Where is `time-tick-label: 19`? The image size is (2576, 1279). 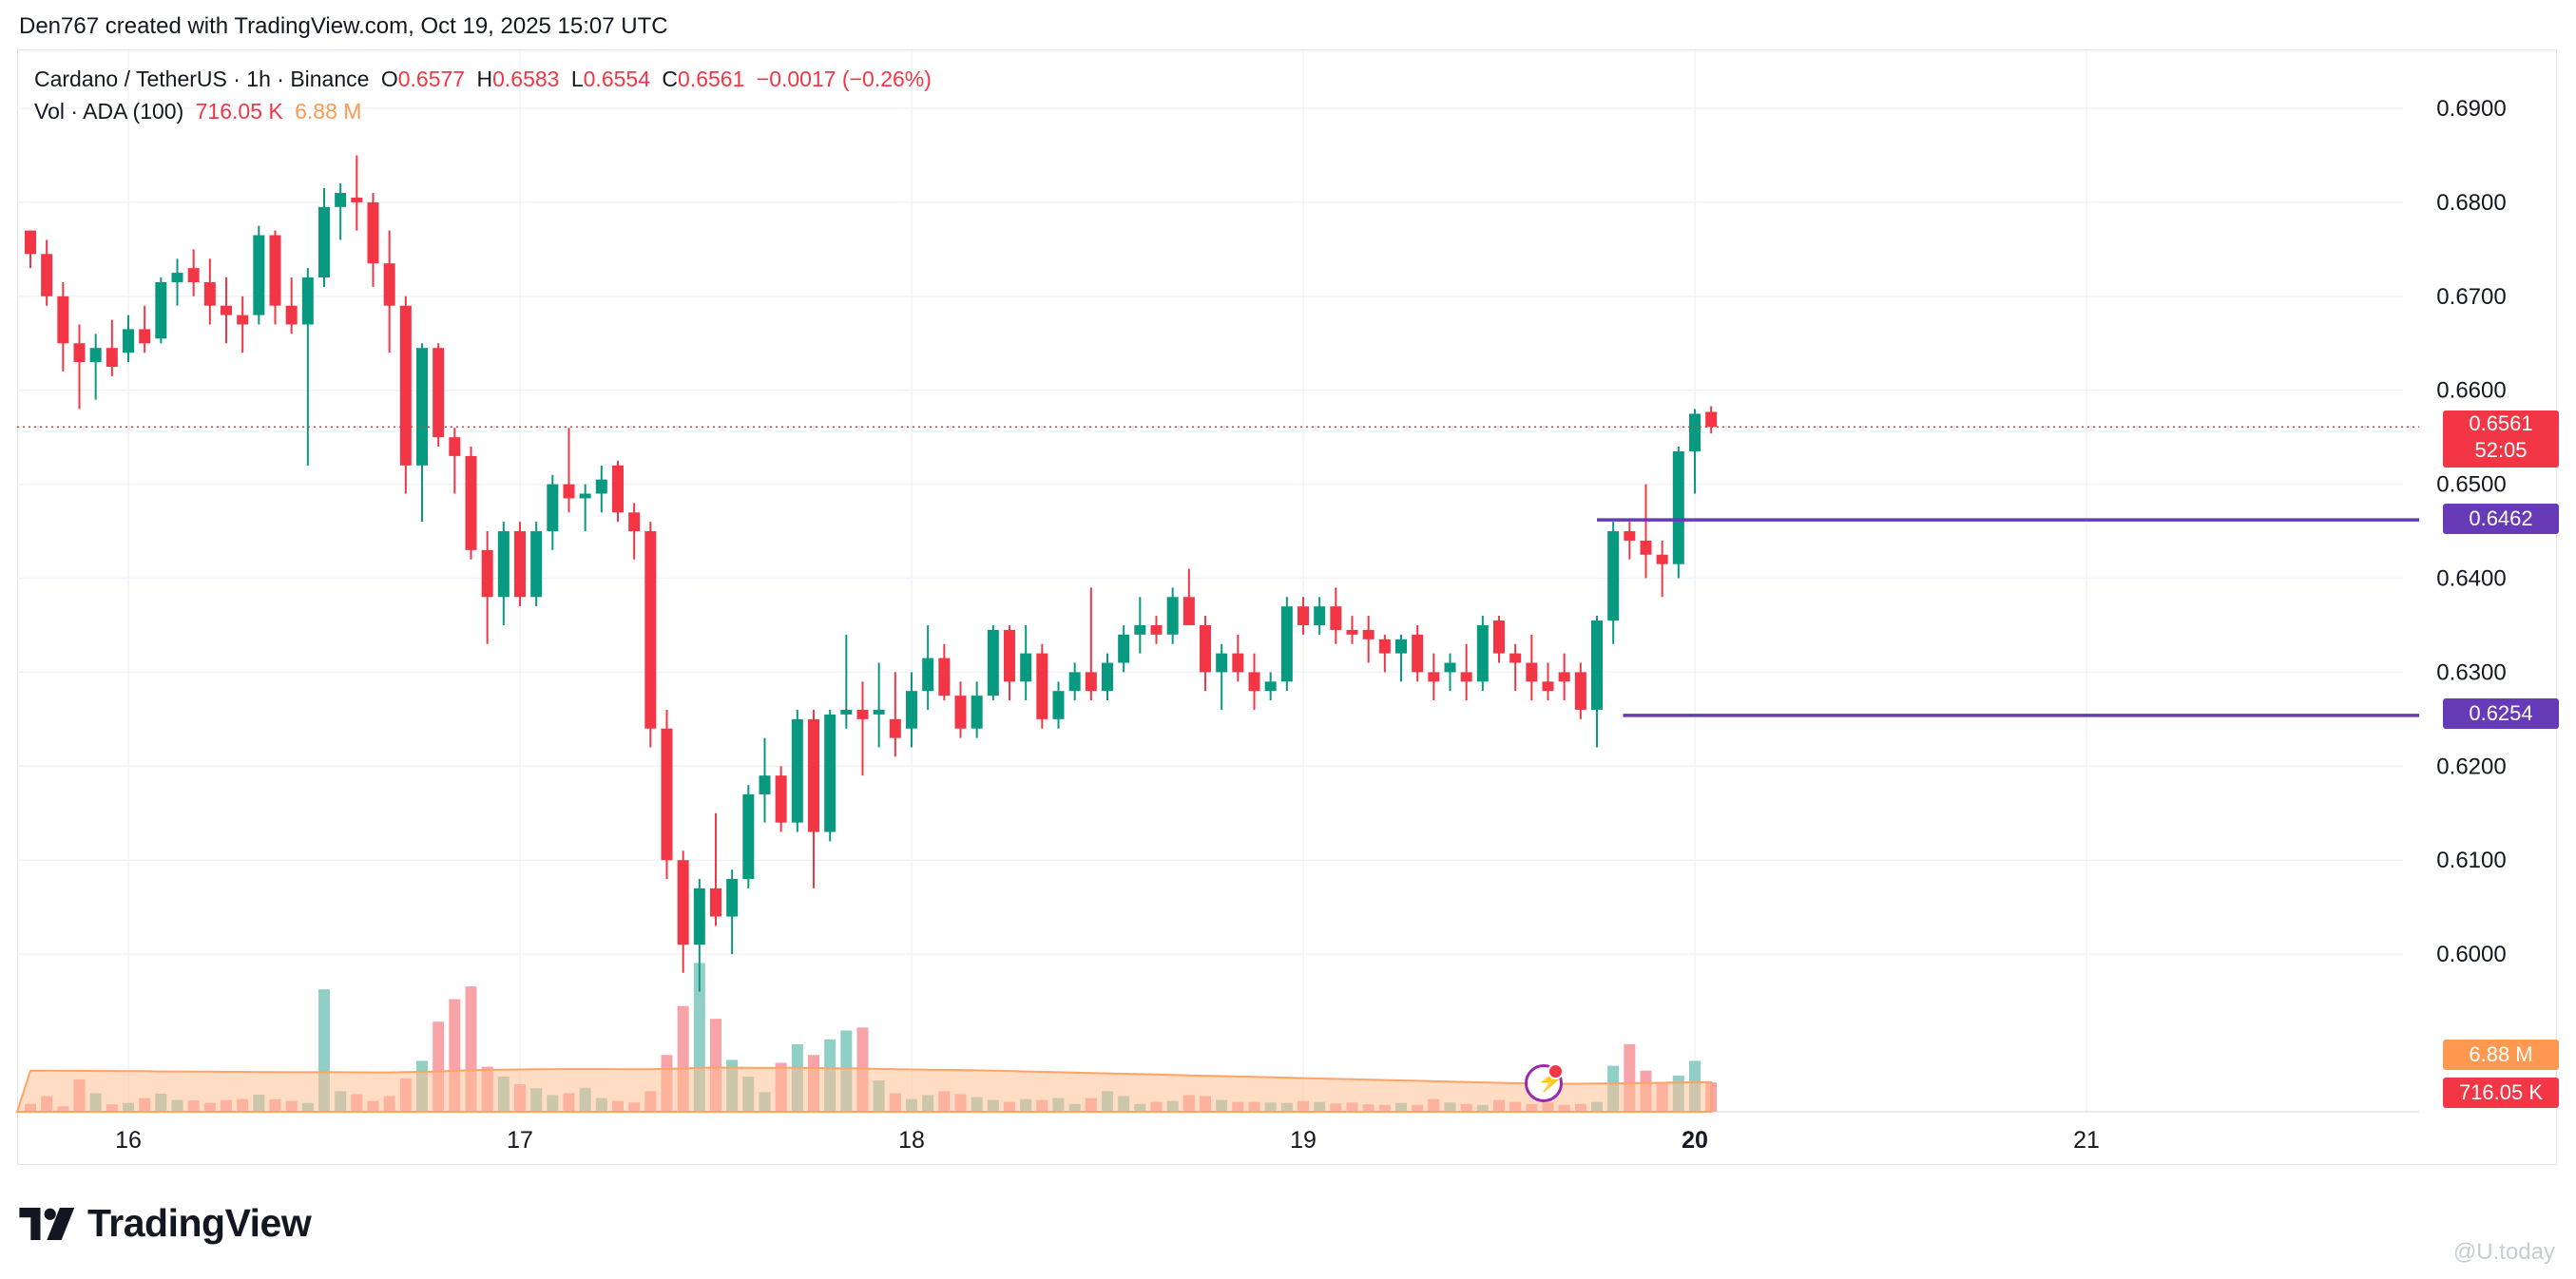 time-tick-label: 19 is located at coordinates (1303, 1140).